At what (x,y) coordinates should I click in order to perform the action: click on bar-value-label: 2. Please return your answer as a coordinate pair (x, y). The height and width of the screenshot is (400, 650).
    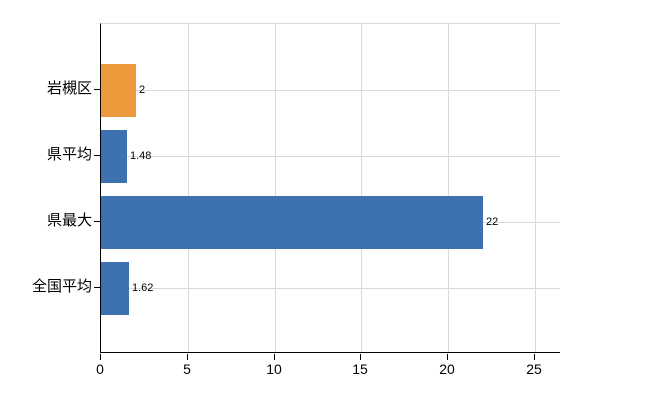
    Looking at the image, I should click on (142, 90).